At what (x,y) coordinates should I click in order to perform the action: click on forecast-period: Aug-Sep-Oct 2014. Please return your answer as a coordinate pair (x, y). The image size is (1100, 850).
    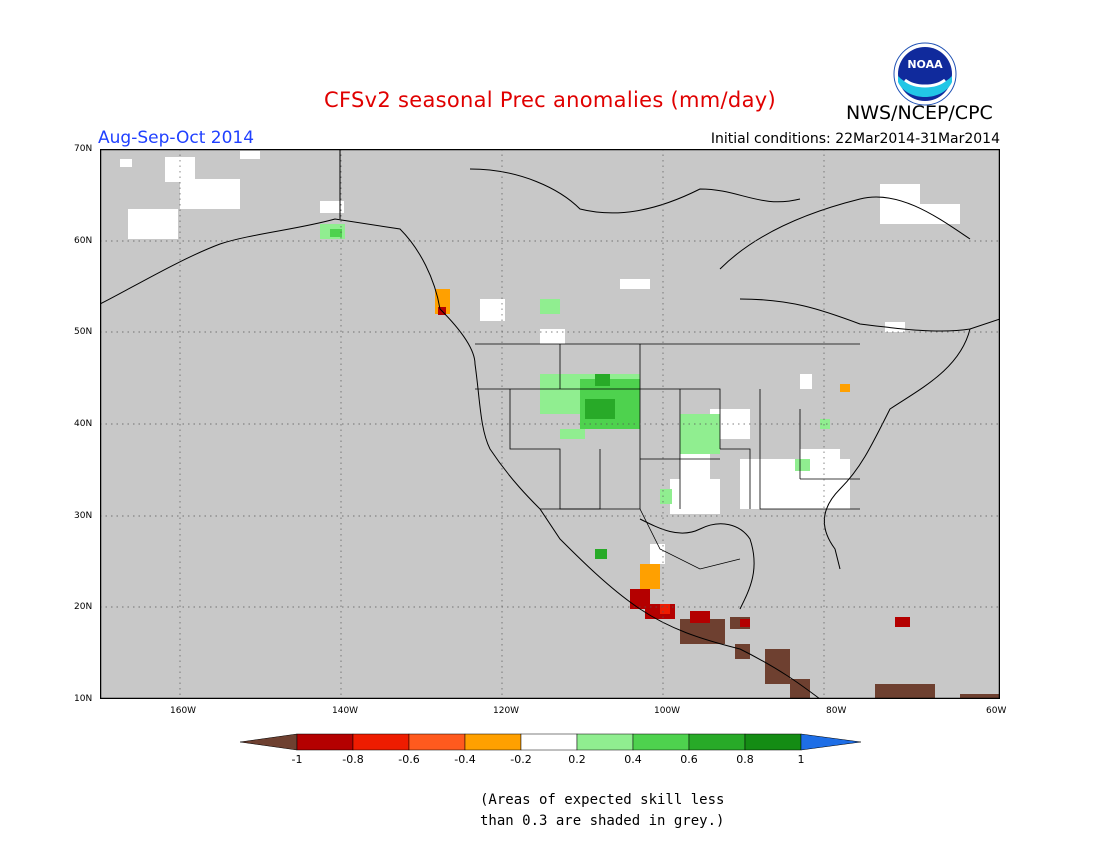
    Looking at the image, I should click on (176, 138).